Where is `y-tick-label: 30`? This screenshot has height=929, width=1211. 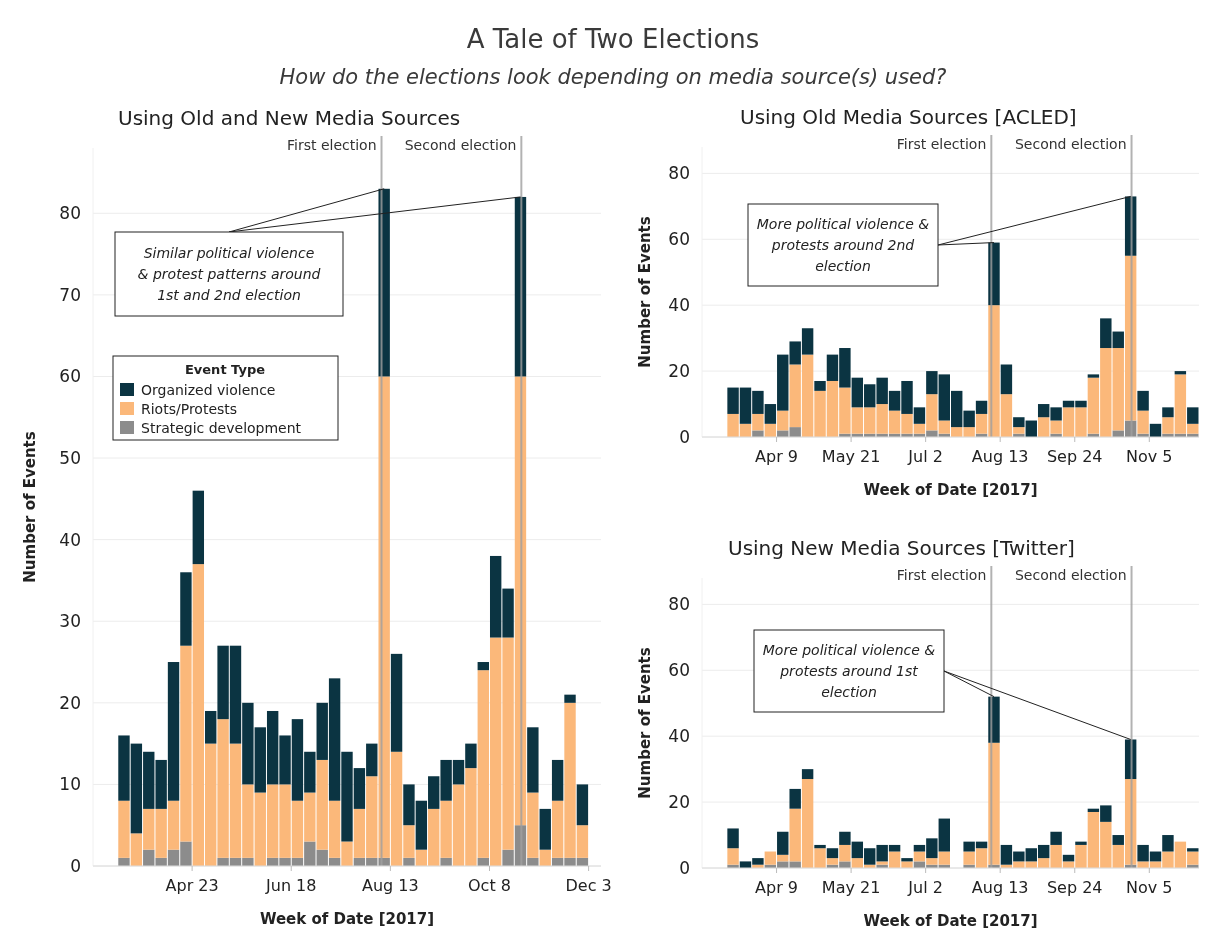 y-tick-label: 30 is located at coordinates (70, 621).